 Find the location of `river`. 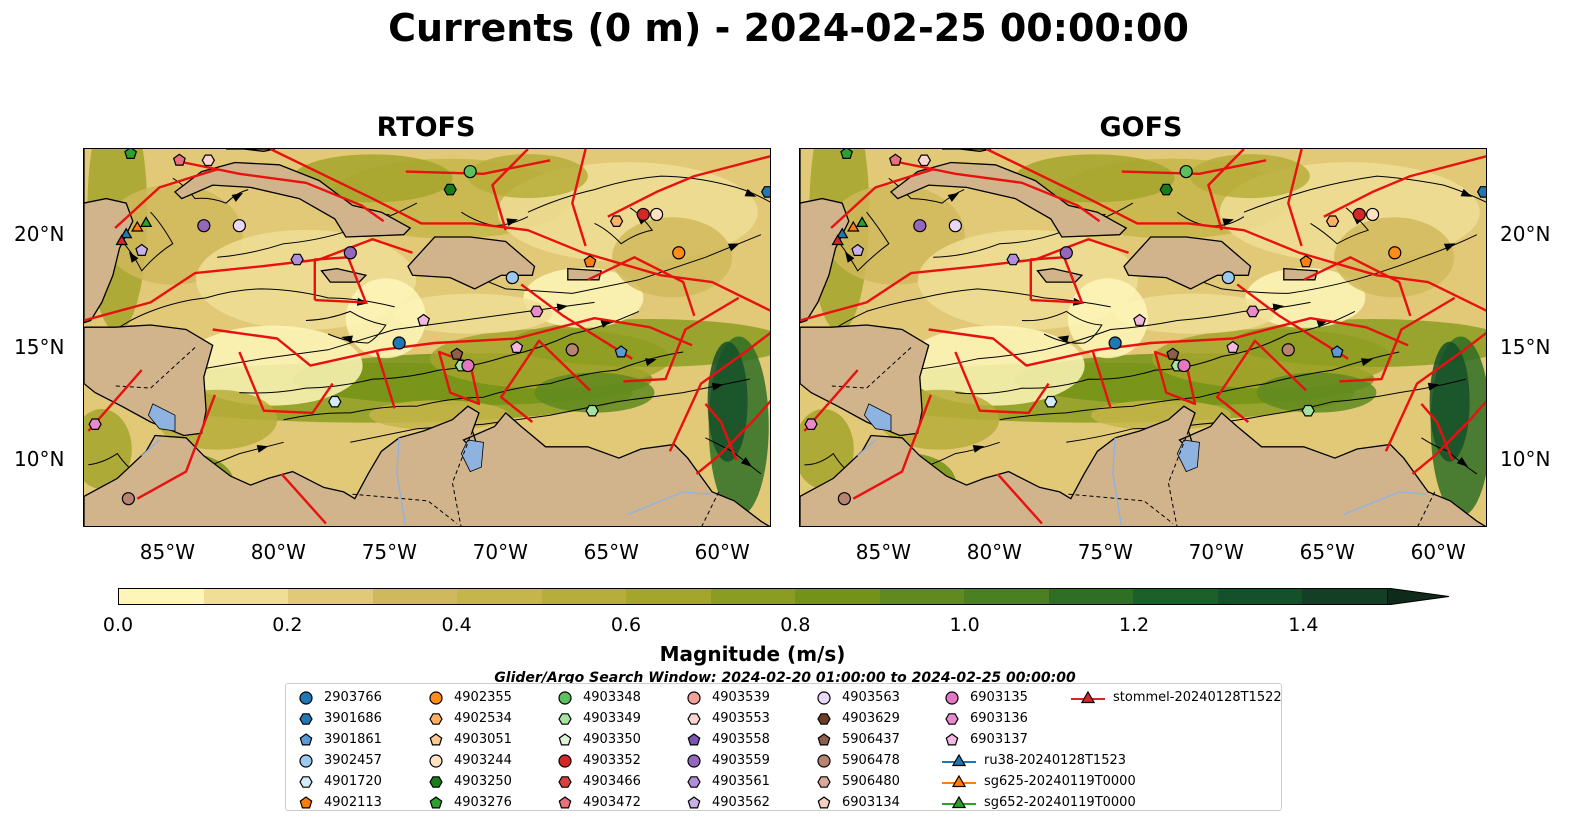

river is located at coordinates (1117, 481).